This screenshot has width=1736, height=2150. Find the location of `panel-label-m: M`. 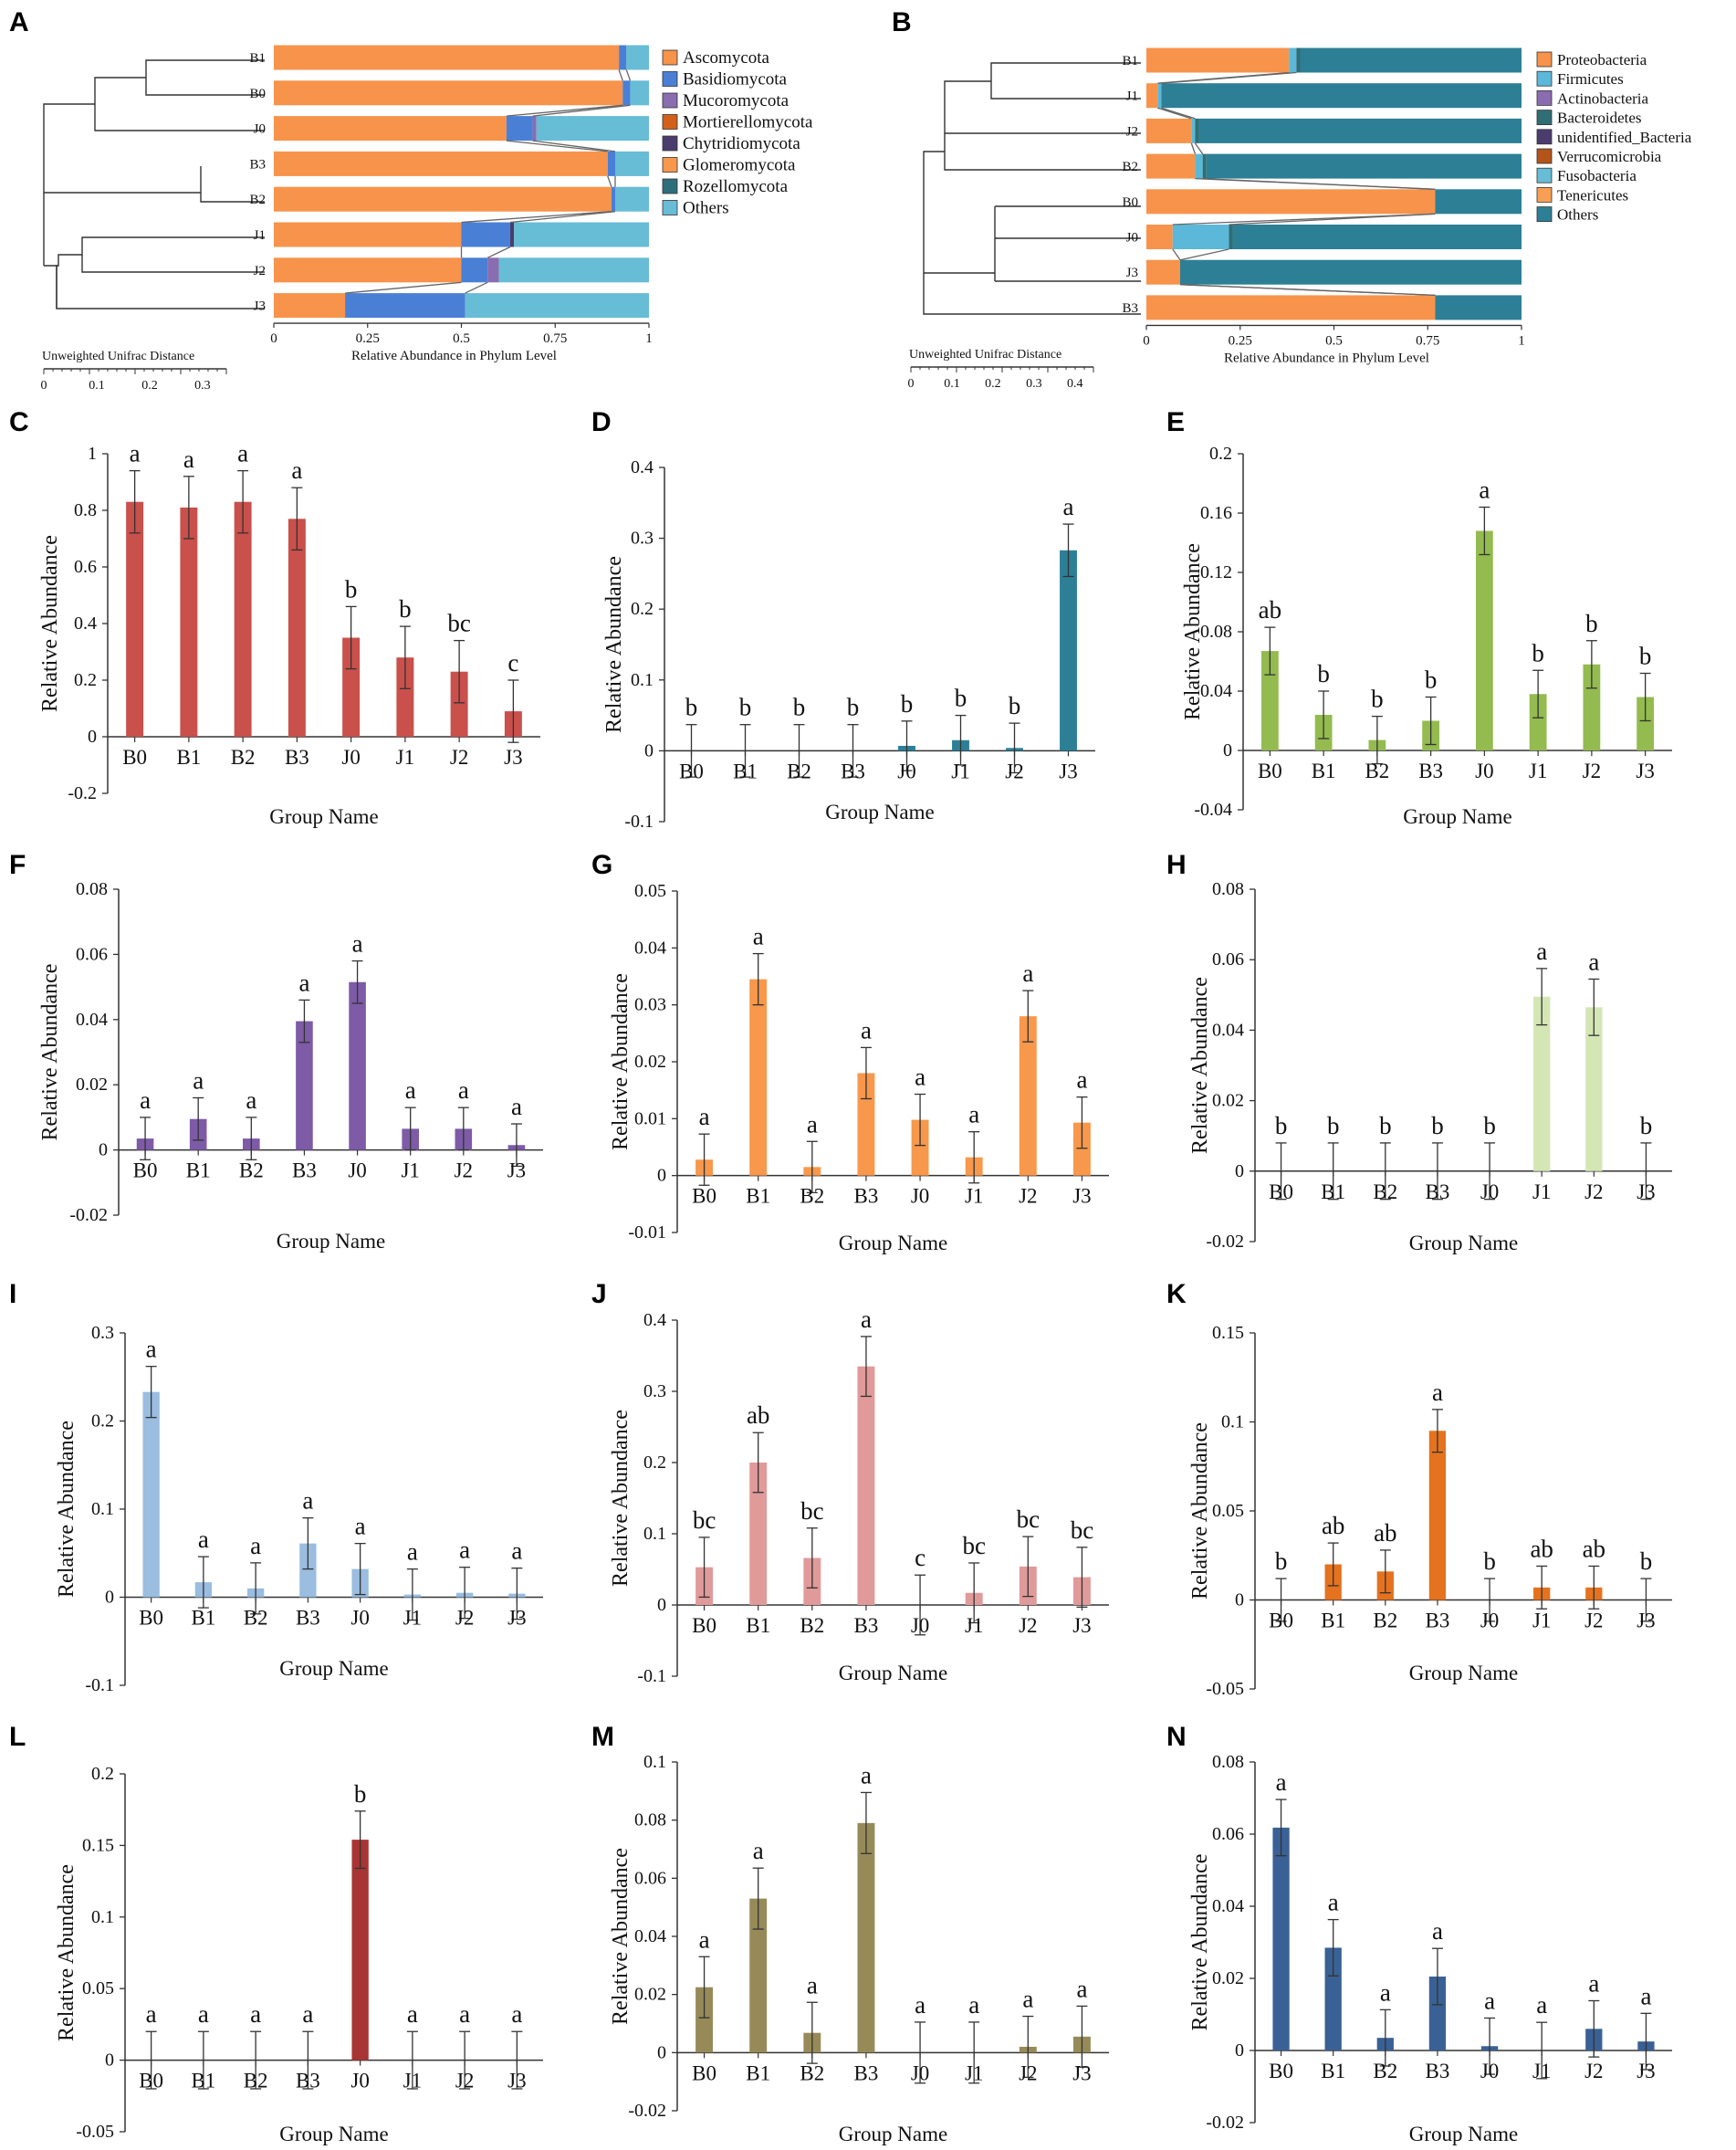

panel-label-m: M is located at coordinates (602, 1737).